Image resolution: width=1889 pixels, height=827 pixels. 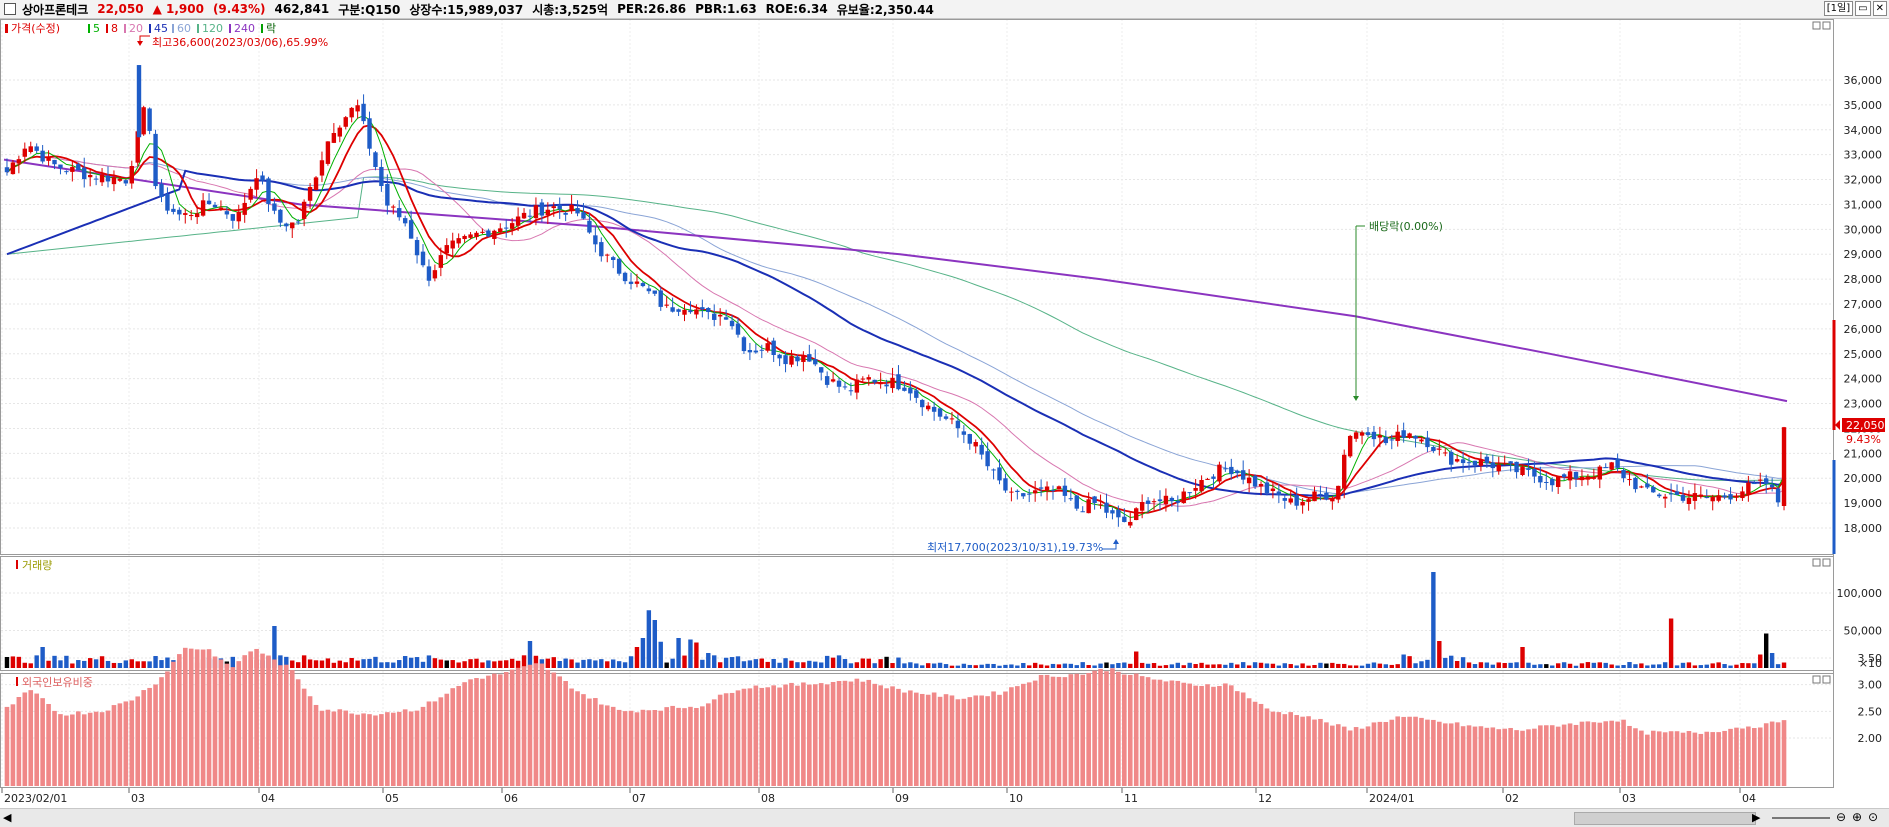 I want to click on window-checkbox, so click(x=10, y=9).